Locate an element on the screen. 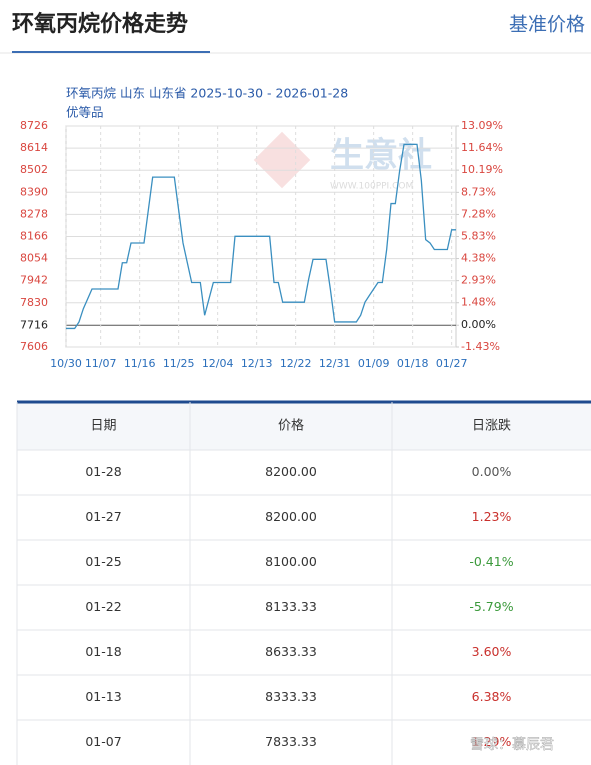 Image resolution: width=591 pixels, height=765 pixels. y2-tick-label: 7.28% is located at coordinates (478, 213).